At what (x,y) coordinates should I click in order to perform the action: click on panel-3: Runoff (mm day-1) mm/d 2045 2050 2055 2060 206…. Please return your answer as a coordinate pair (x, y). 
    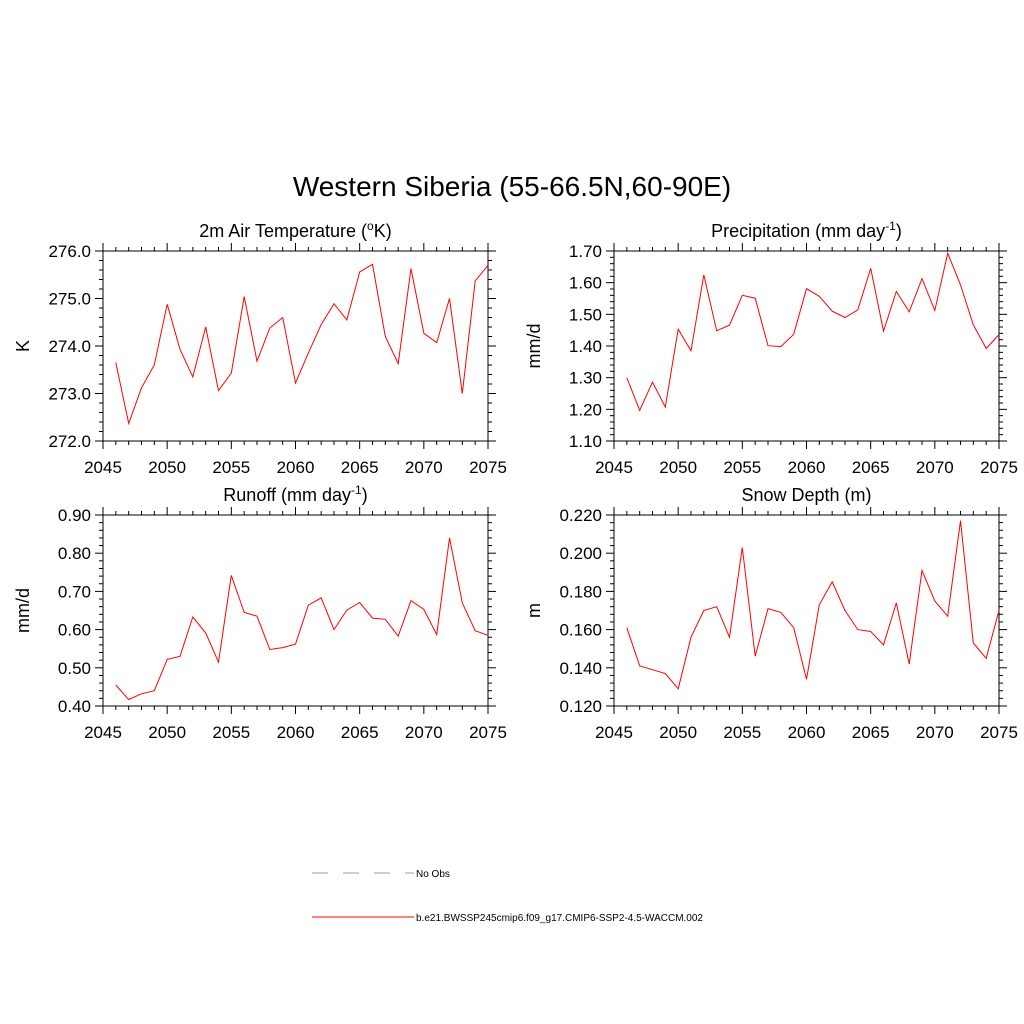
    Looking at the image, I should click on (260, 612).